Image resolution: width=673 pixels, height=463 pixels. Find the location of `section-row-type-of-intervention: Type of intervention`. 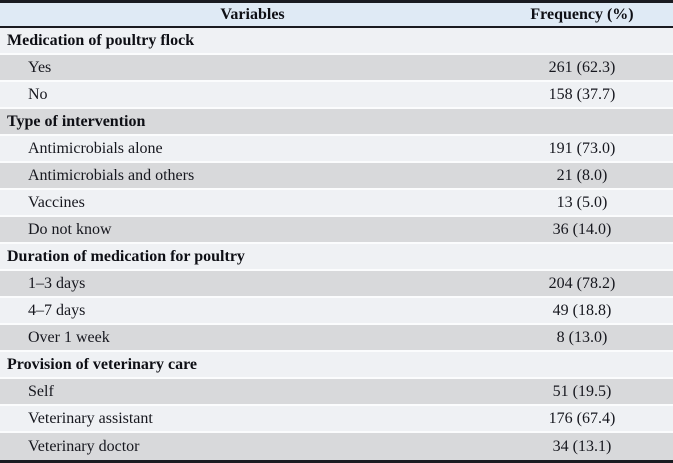

section-row-type-of-intervention: Type of intervention is located at coordinates (336, 122).